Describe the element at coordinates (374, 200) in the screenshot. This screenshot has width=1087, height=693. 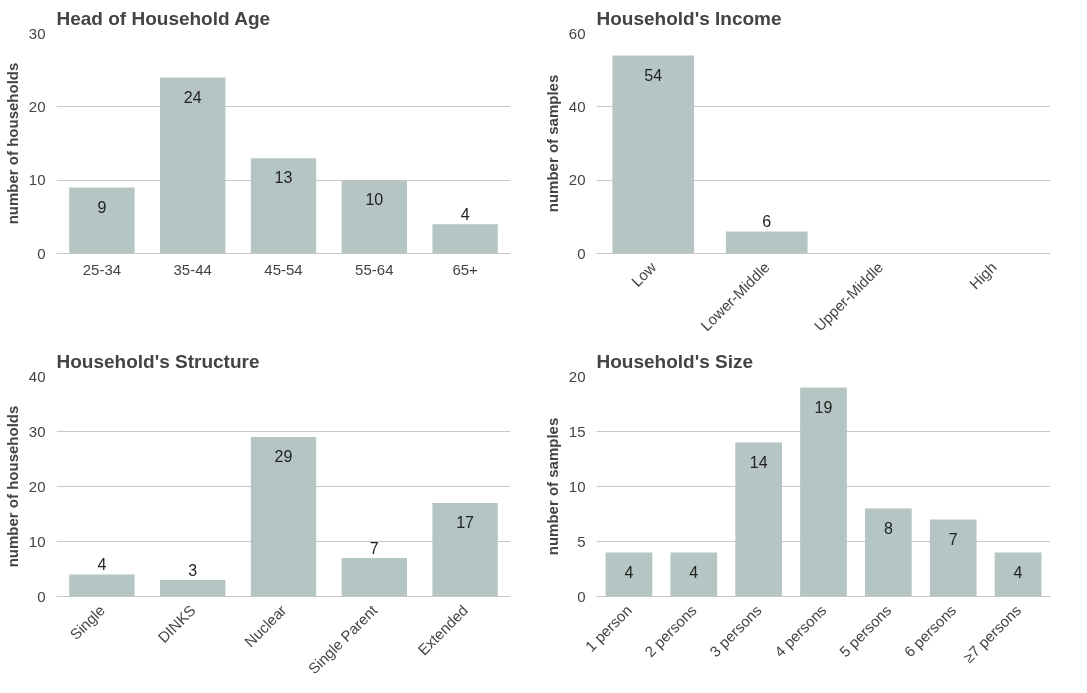
I see `data-label: 10` at that location.